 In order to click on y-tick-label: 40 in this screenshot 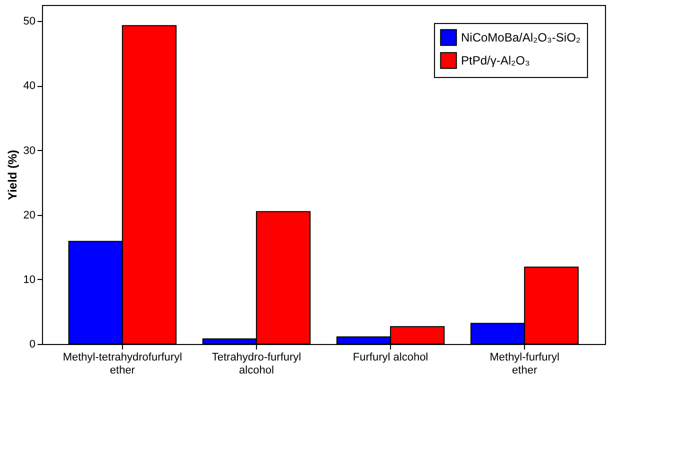, I will do `click(29, 86)`.